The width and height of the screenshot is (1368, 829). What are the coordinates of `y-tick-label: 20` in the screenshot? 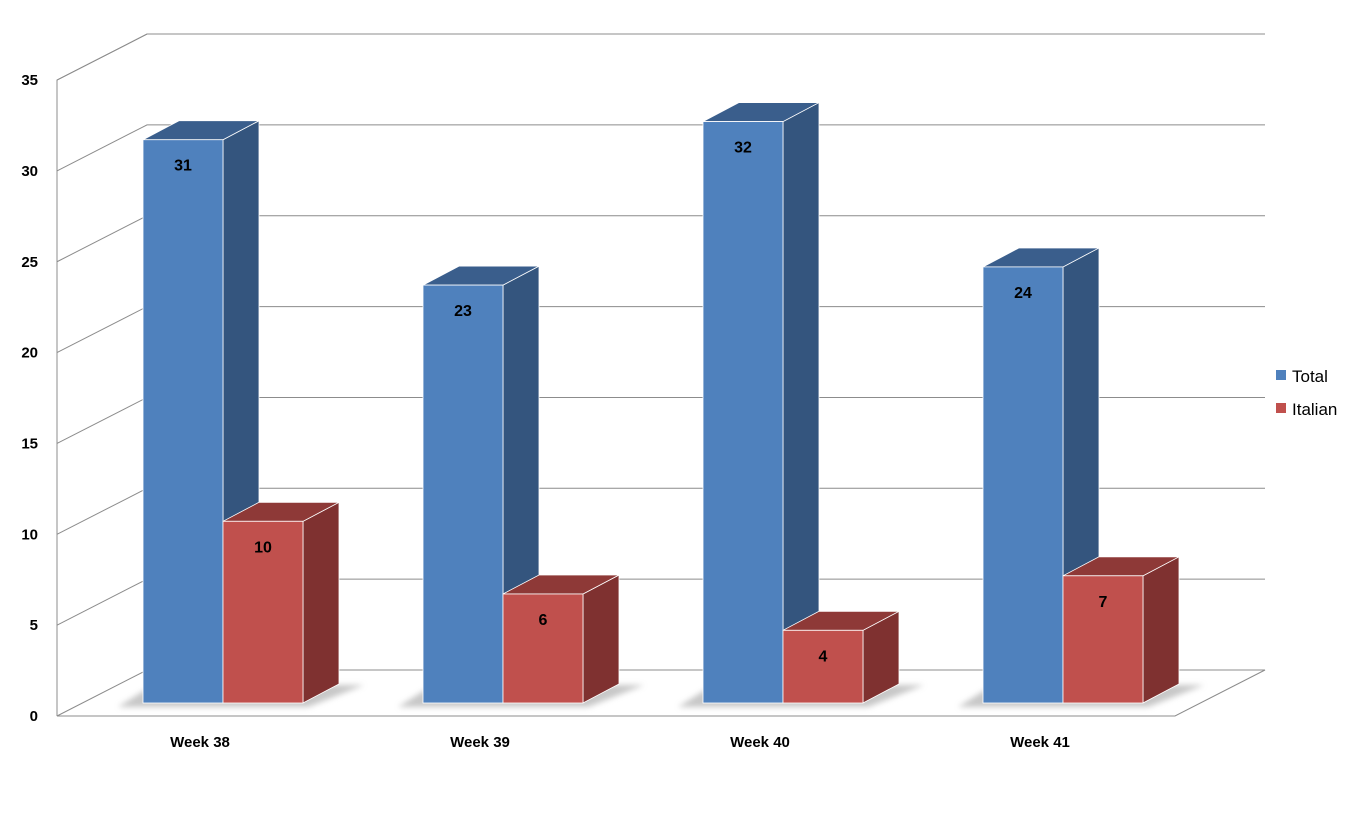 It's located at (29, 353).